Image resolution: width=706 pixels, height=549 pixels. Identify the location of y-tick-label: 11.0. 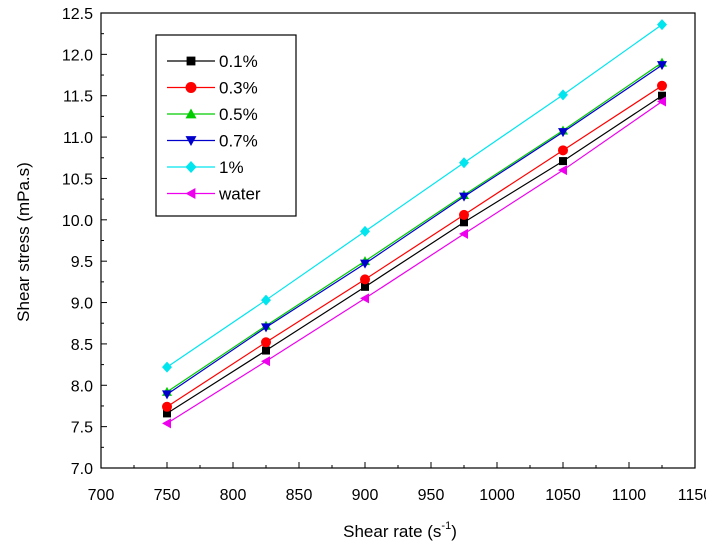
(78, 138).